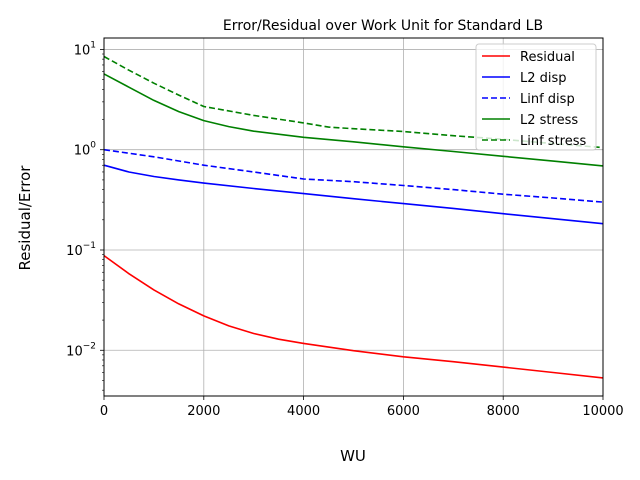  I want to click on legend-label: Linf stress, so click(553, 141).